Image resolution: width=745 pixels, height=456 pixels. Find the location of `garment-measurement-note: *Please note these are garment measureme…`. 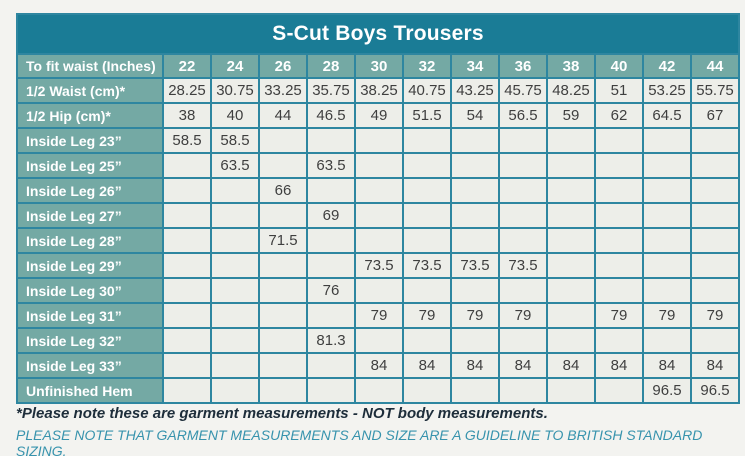

garment-measurement-note: *Please note these are garment measureme… is located at coordinates (282, 413).